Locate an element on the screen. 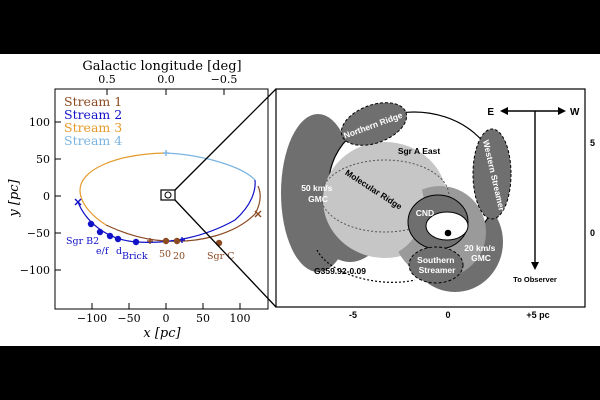 This screenshot has width=600, height=400. schematic-x-tick: +5 pc is located at coordinates (537, 315).